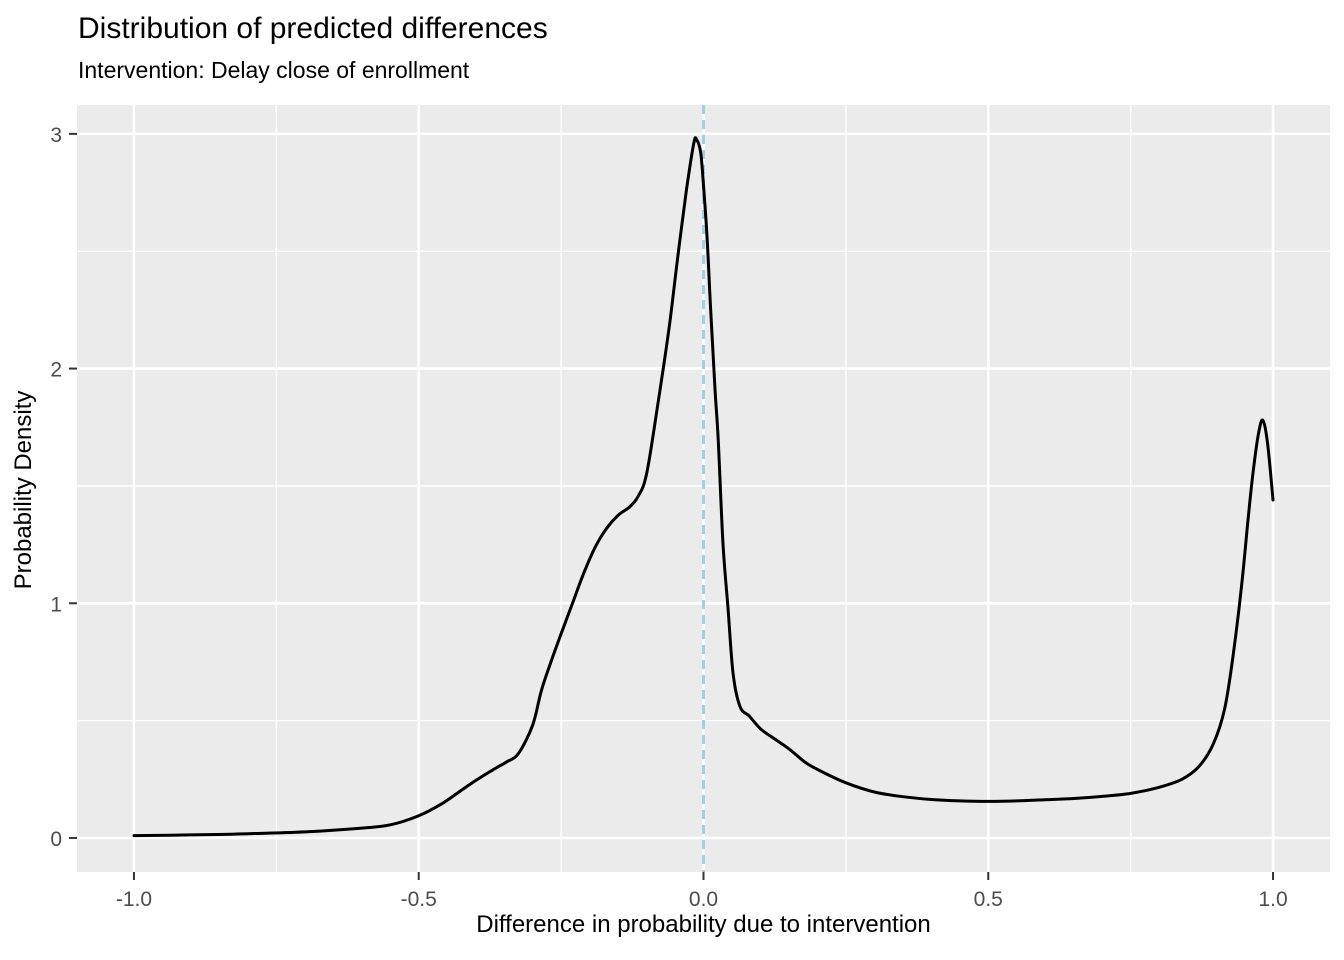 Image resolution: width=1344 pixels, height=960 pixels. What do you see at coordinates (703, 899) in the screenshot?
I see `x-tick-label: 0.0` at bounding box center [703, 899].